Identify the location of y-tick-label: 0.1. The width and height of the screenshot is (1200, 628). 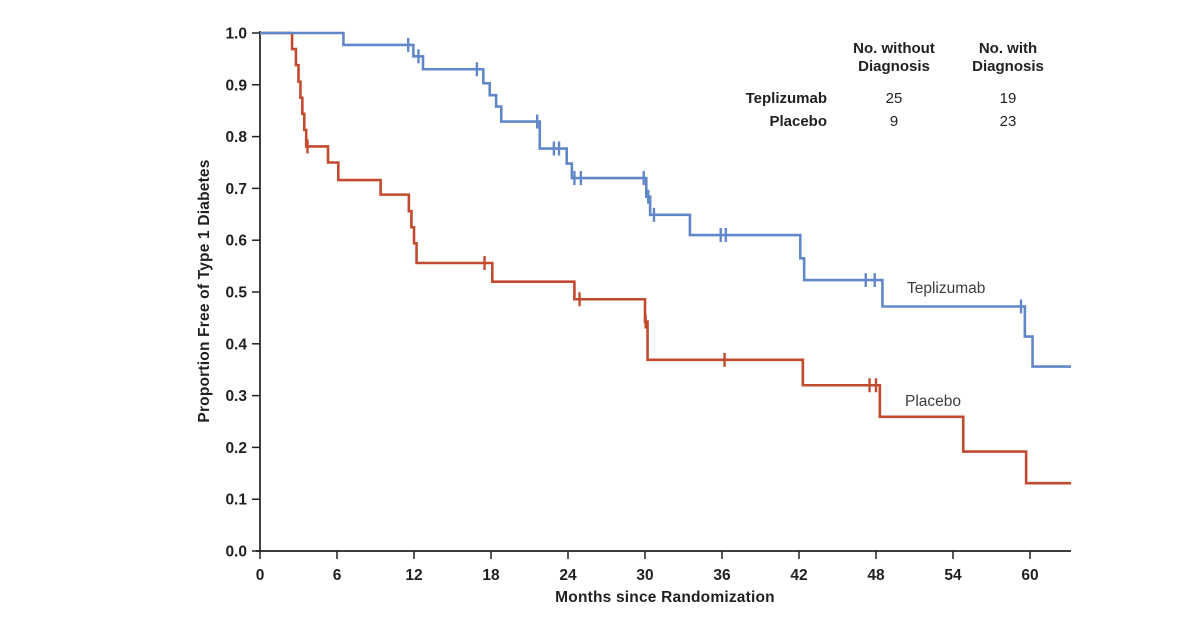
(236, 500).